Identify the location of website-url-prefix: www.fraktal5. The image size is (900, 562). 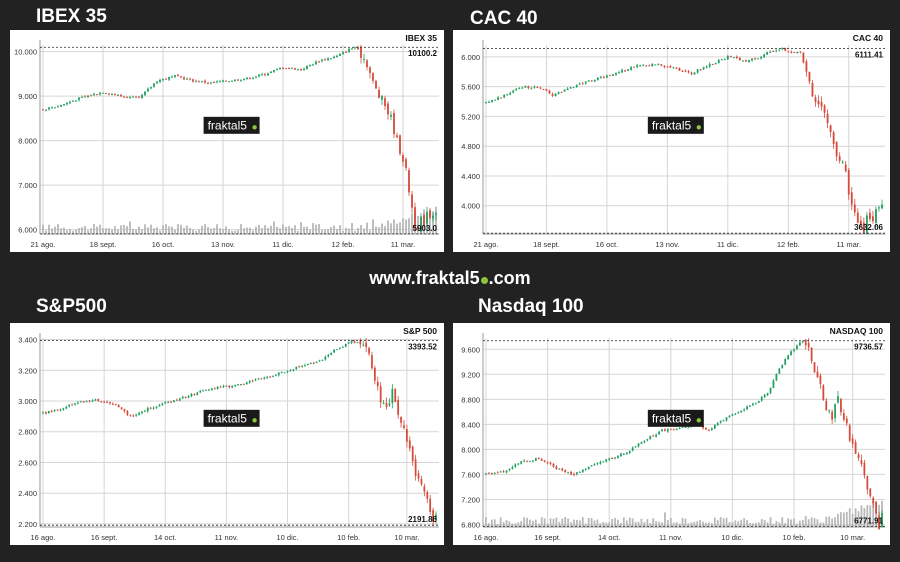
(424, 278).